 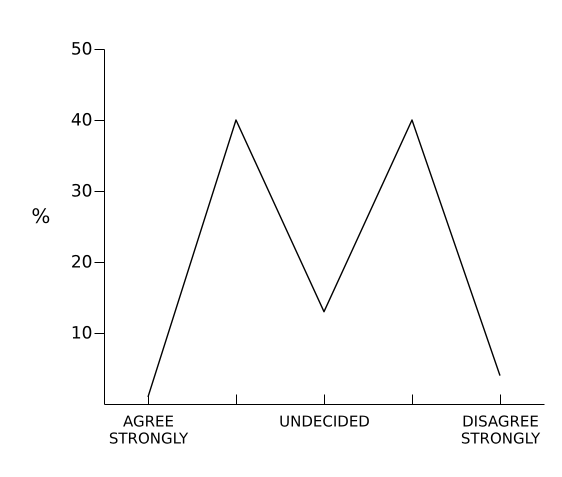 What do you see at coordinates (148, 430) in the screenshot?
I see `x-tick-label: AGREE STRONGLY` at bounding box center [148, 430].